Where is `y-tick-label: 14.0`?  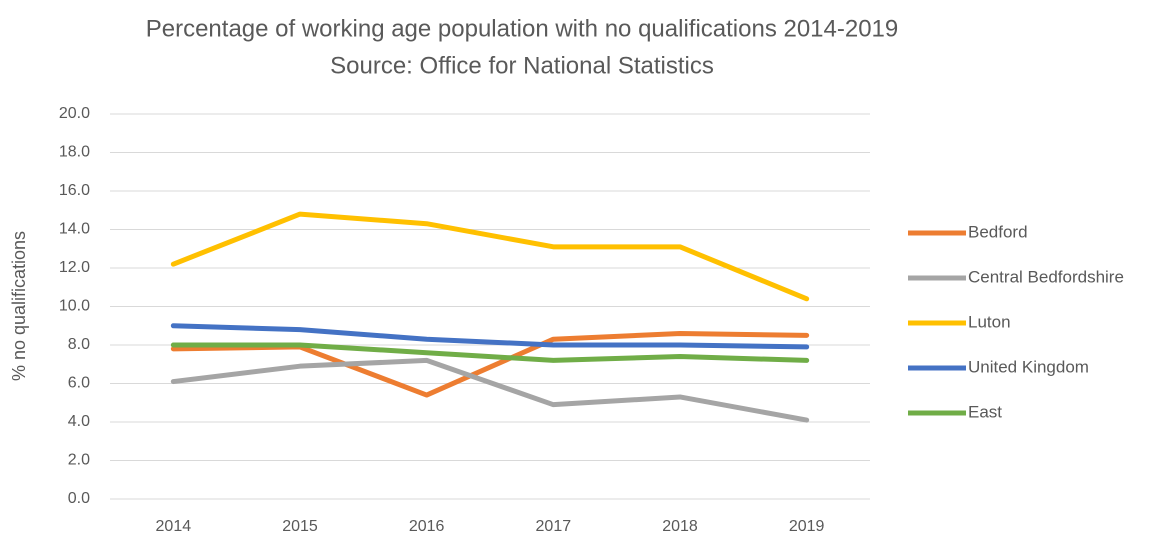
y-tick-label: 14.0 is located at coordinates (74, 229).